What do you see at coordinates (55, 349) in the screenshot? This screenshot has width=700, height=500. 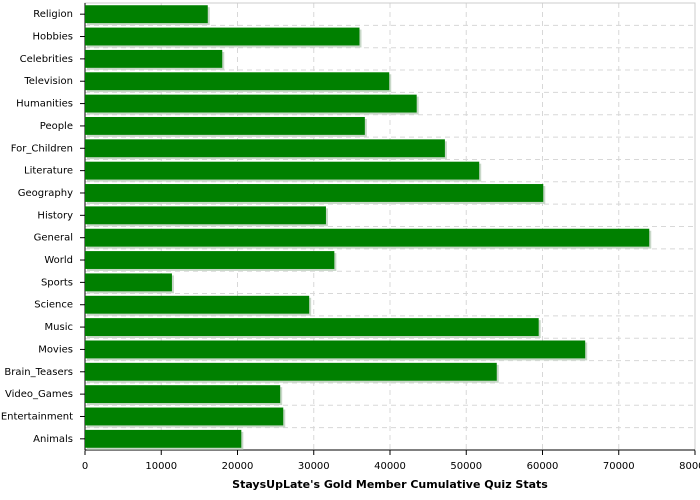 I see `y-tick-label: Movies` at bounding box center [55, 349].